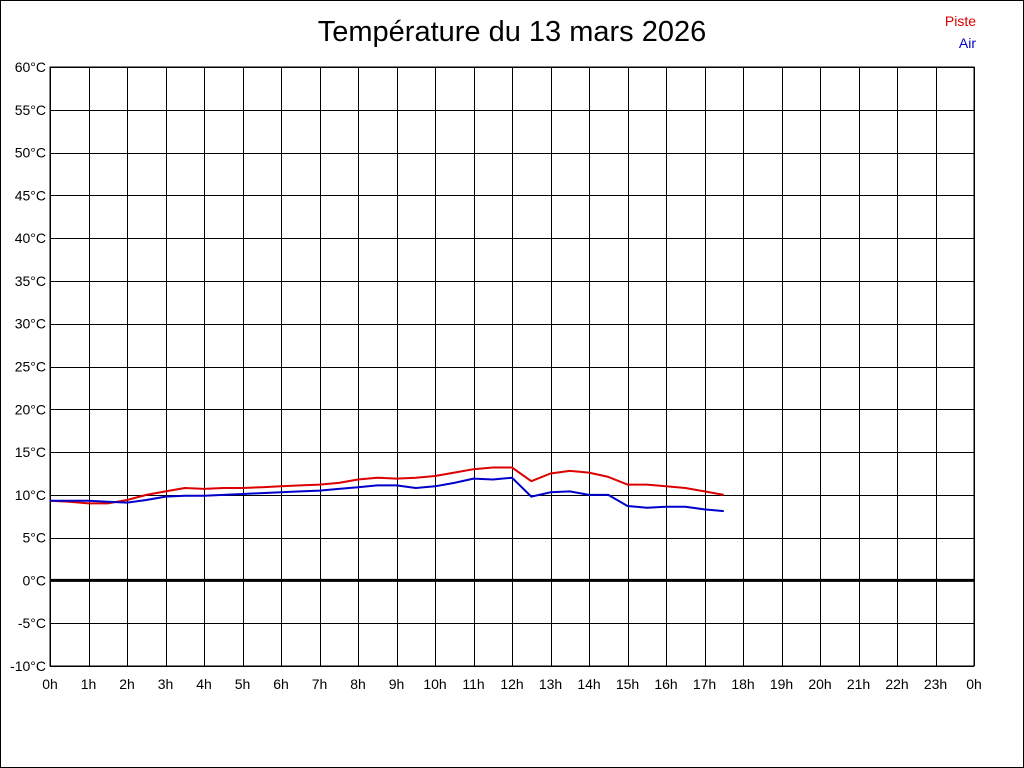 This screenshot has height=768, width=1024. I want to click on x-tick-label: 4h, so click(204, 684).